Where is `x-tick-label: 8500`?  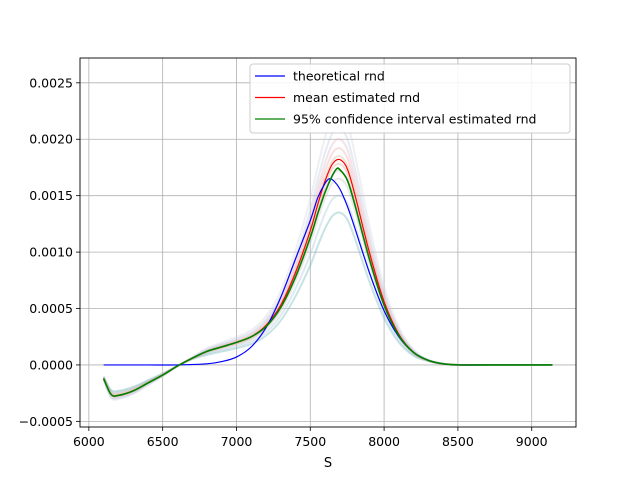 x-tick-label: 8500 is located at coordinates (458, 441).